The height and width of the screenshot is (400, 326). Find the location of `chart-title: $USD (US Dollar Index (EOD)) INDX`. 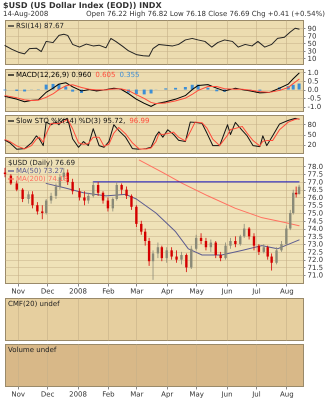

chart-title: $USD (US Dollar Index (EOD)) INDX is located at coordinates (83, 5).